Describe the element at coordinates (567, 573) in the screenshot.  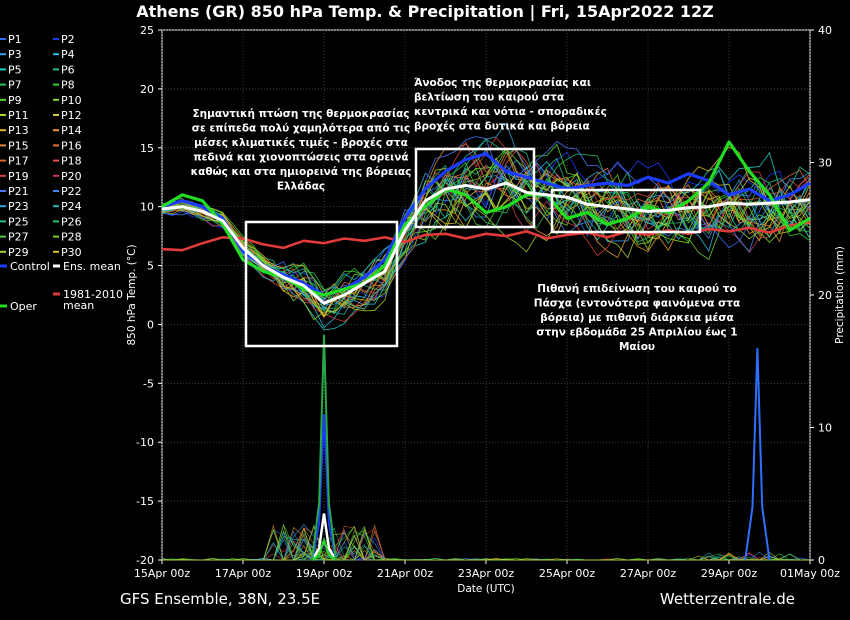
I see `x-tick-label: 25Apr 00z` at that location.